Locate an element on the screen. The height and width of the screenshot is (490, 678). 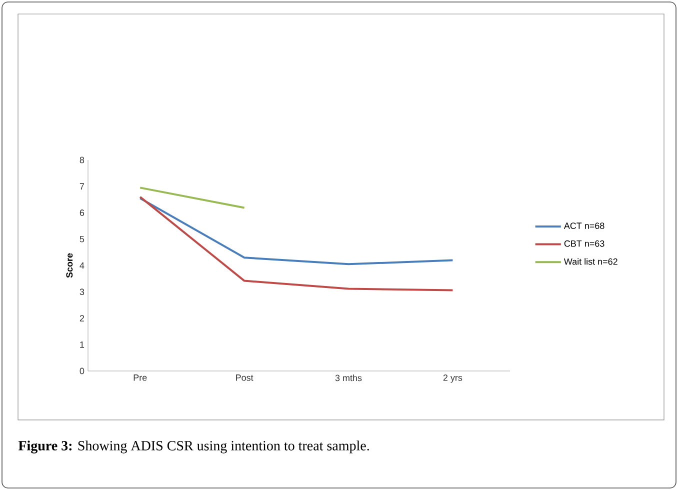
x-tick-label: Post is located at coordinates (245, 377).